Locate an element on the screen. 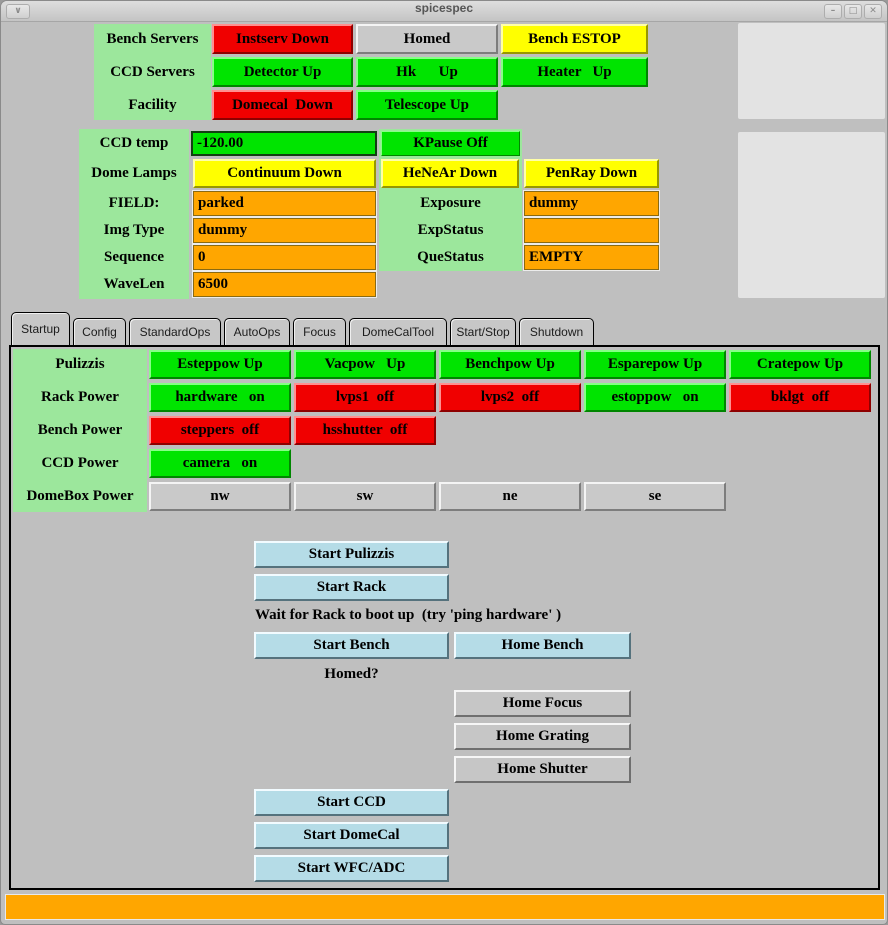 This screenshot has height=925, width=888. penray-lamp-button: PenRay Down is located at coordinates (591, 173).